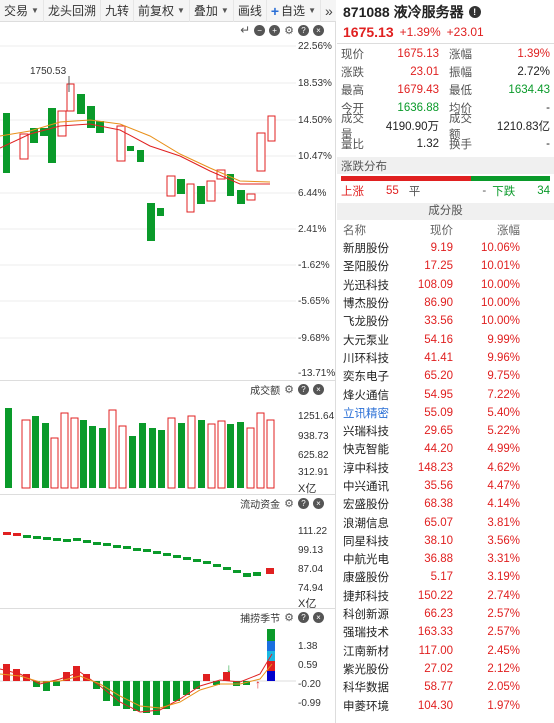  Describe the element at coordinates (366, 669) in the screenshot. I see `component-name: 紫光股份` at that location.